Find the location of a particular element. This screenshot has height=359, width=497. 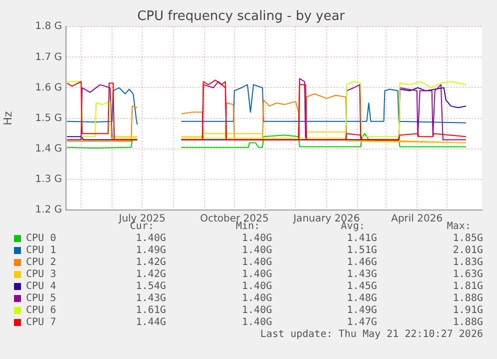

chart-title: CPU frequency scaling - by year is located at coordinates (241, 16).